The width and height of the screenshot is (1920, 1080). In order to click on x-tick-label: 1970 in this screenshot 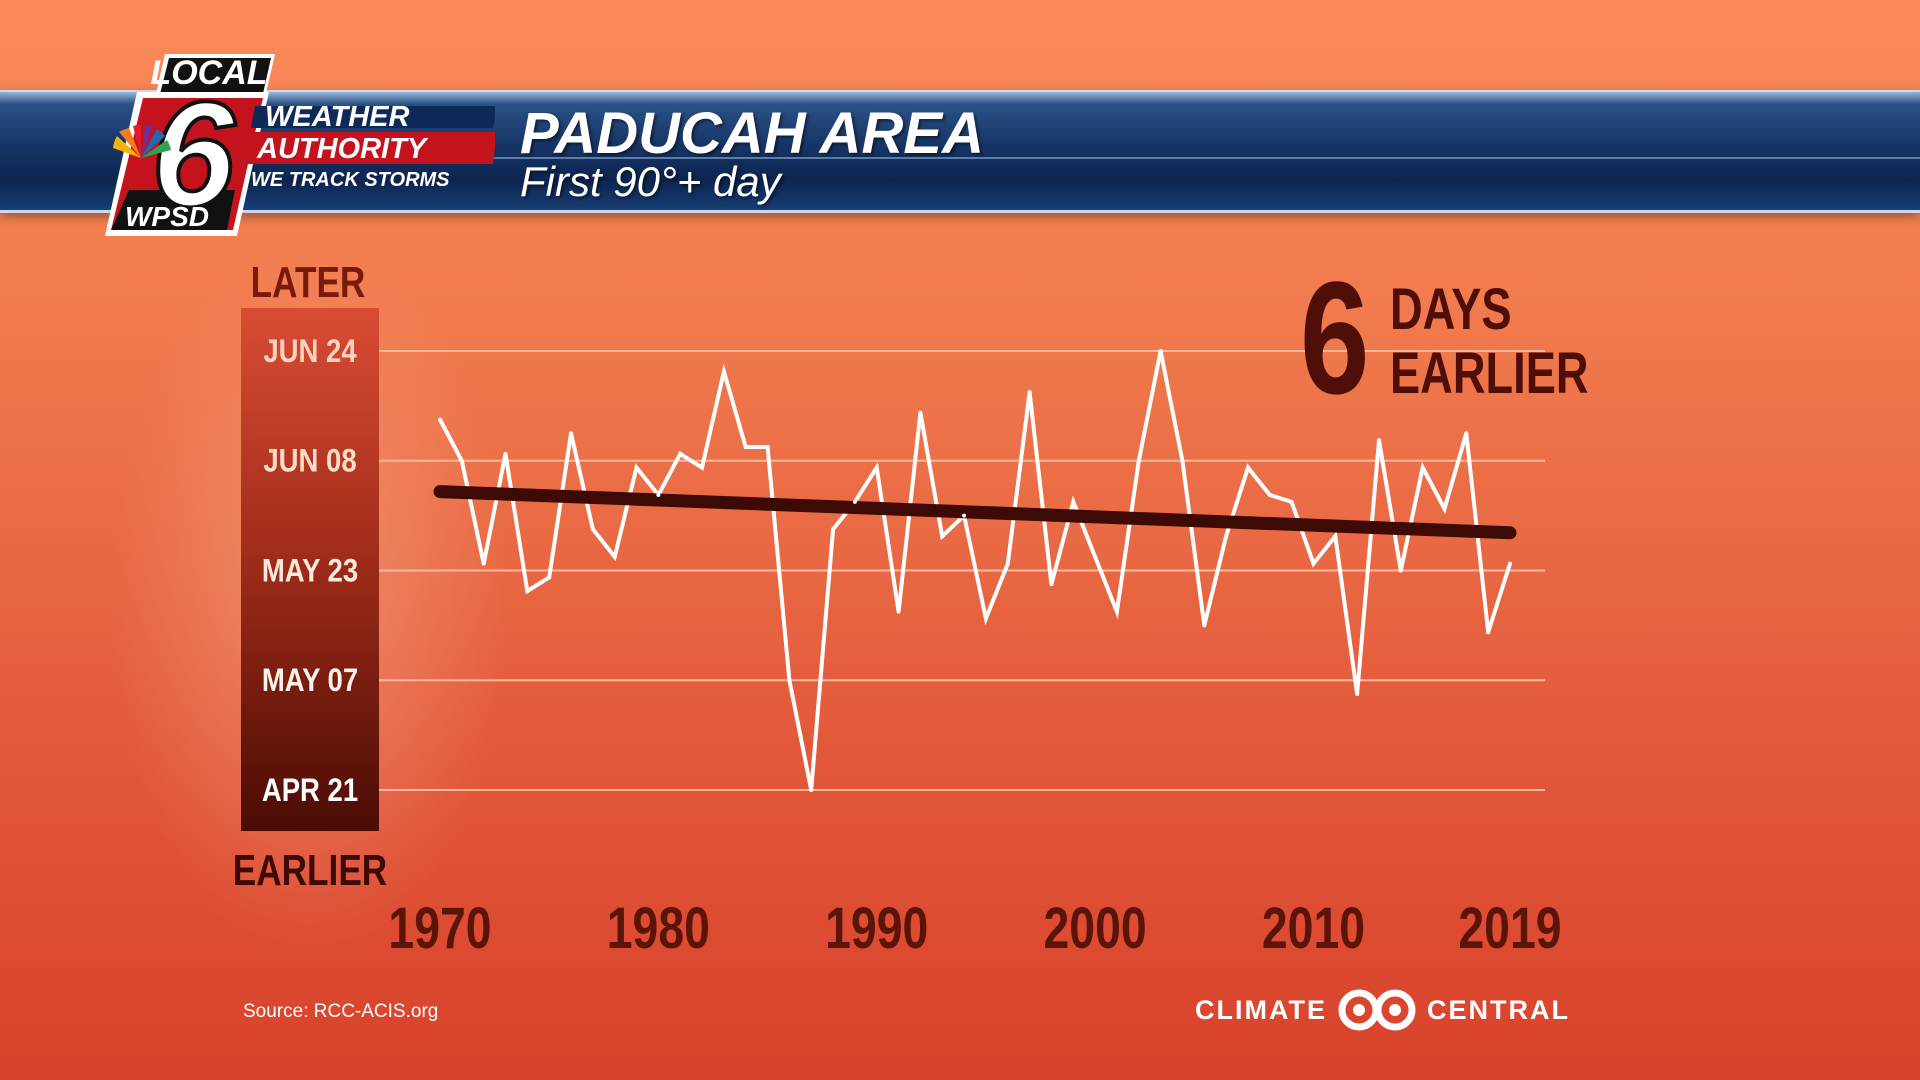, I will do `click(439, 928)`.